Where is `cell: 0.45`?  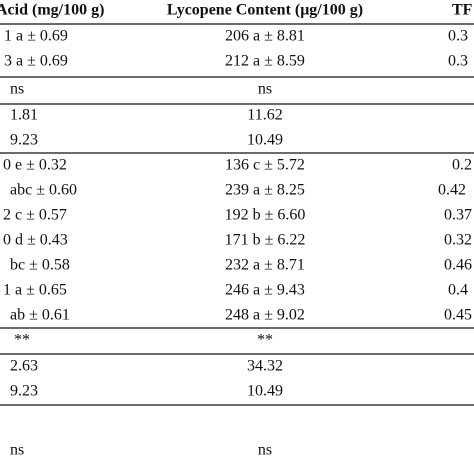 cell: 0.45 is located at coordinates (458, 315).